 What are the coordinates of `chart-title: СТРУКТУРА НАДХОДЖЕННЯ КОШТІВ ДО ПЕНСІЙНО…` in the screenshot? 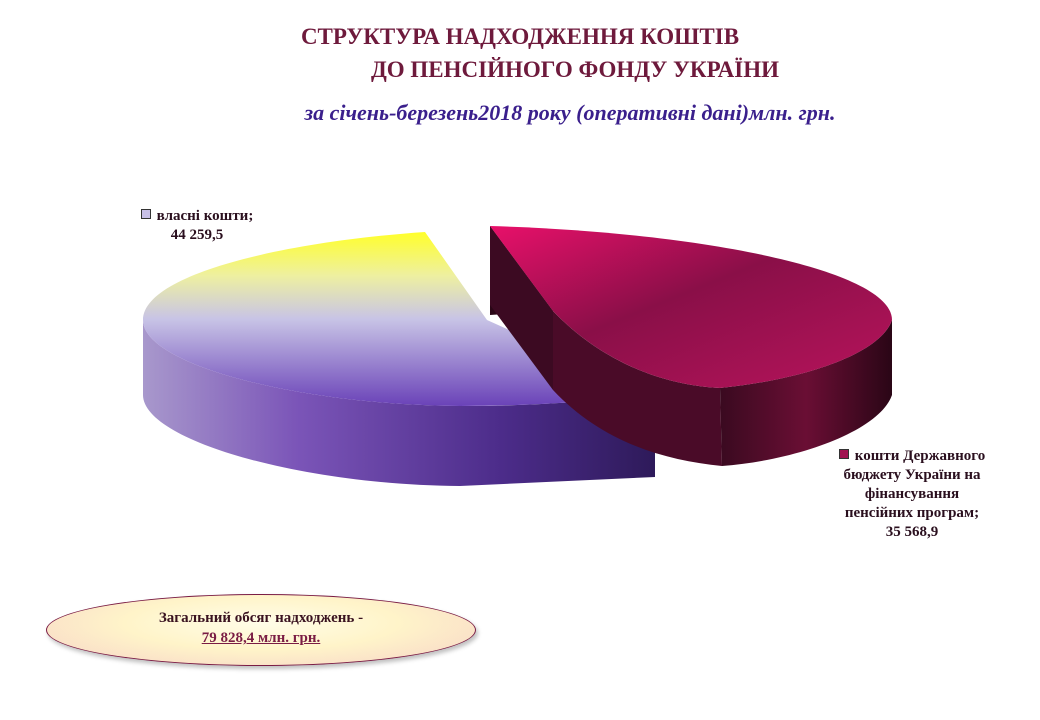 It's located at (520, 53).